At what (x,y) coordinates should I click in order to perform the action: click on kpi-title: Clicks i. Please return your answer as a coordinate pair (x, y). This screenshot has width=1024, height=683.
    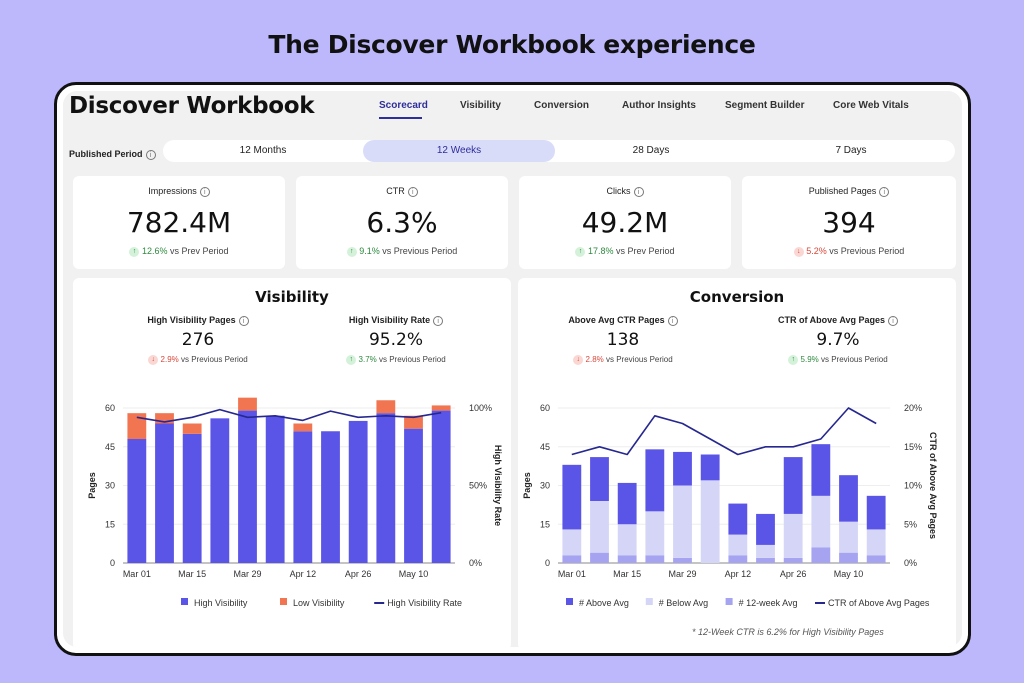
    Looking at the image, I should click on (625, 191).